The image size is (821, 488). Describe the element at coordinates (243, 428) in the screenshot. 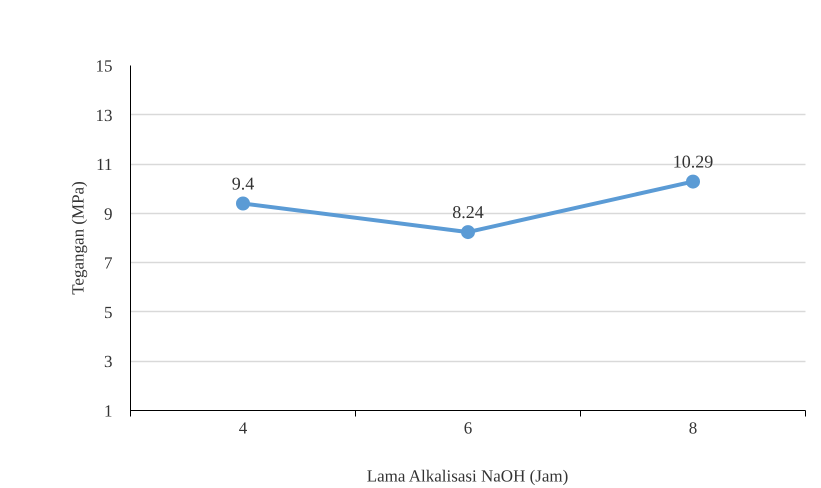

I see `x-tick-label: 4` at that location.